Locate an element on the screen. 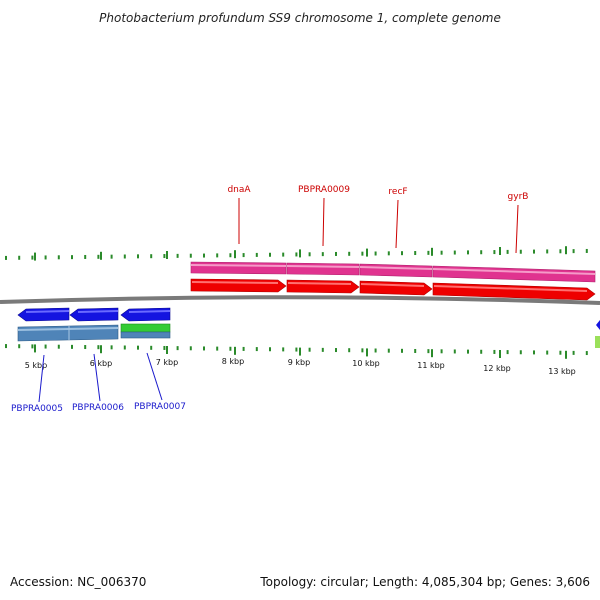 The width and height of the screenshot is (600, 600). reverse-gene-label: PBPRA0005 is located at coordinates (37, 409).